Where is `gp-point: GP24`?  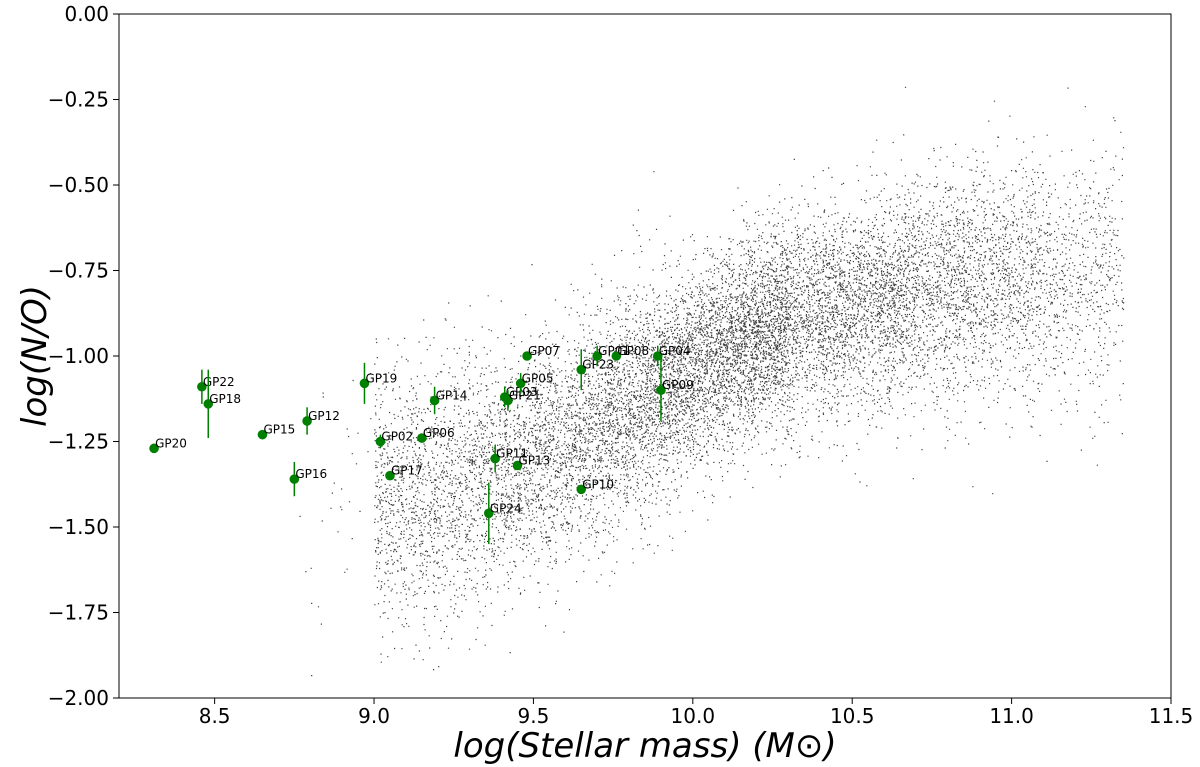
gp-point: GP24 is located at coordinates (502, 513).